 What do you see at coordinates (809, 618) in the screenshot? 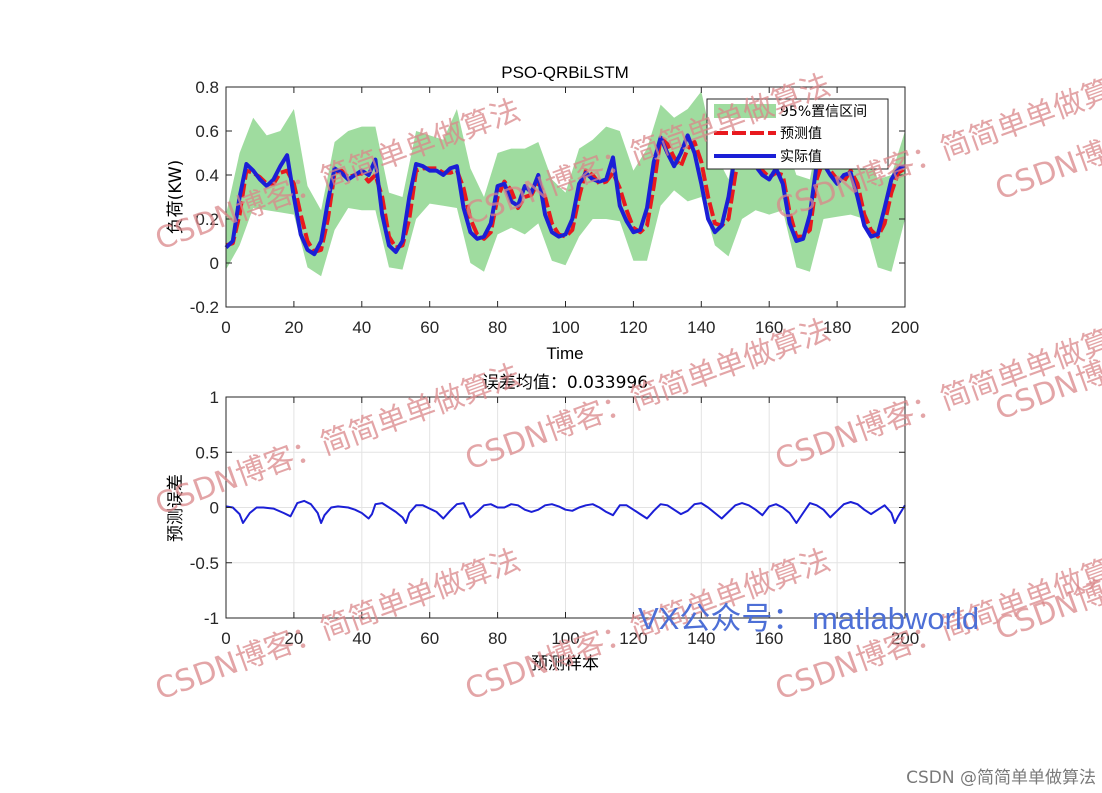
I see `vx-public-account-label: VX公众号： matlabworld` at bounding box center [809, 618].